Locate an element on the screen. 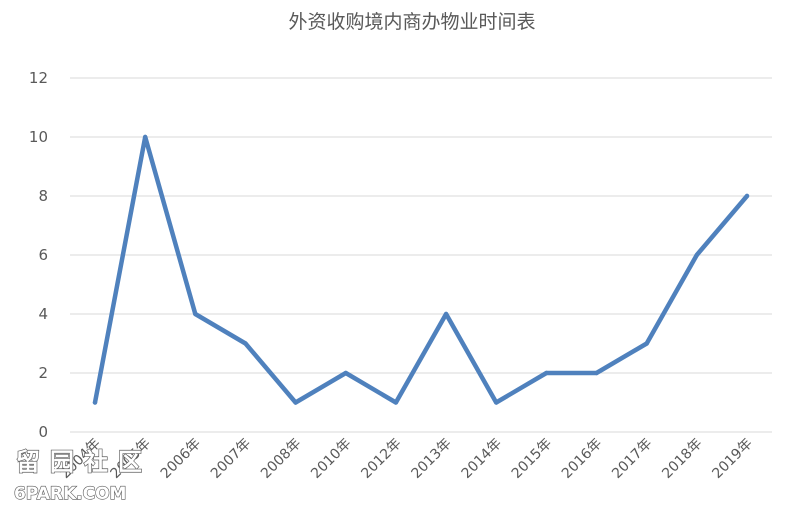 The image size is (800, 532). y-tick-label: 6 is located at coordinates (43, 255).